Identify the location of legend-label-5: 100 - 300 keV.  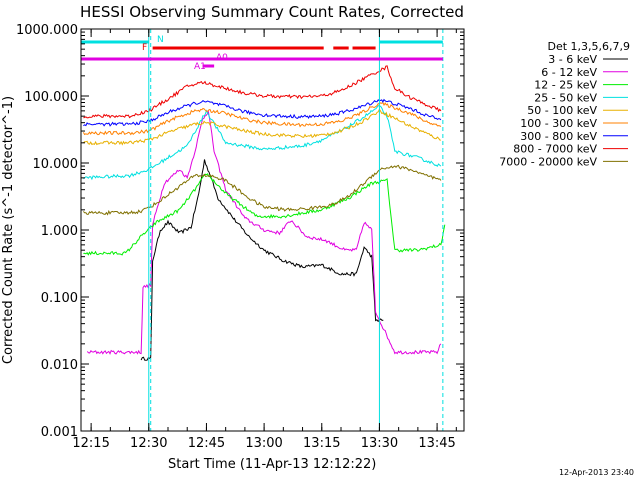
(558, 123).